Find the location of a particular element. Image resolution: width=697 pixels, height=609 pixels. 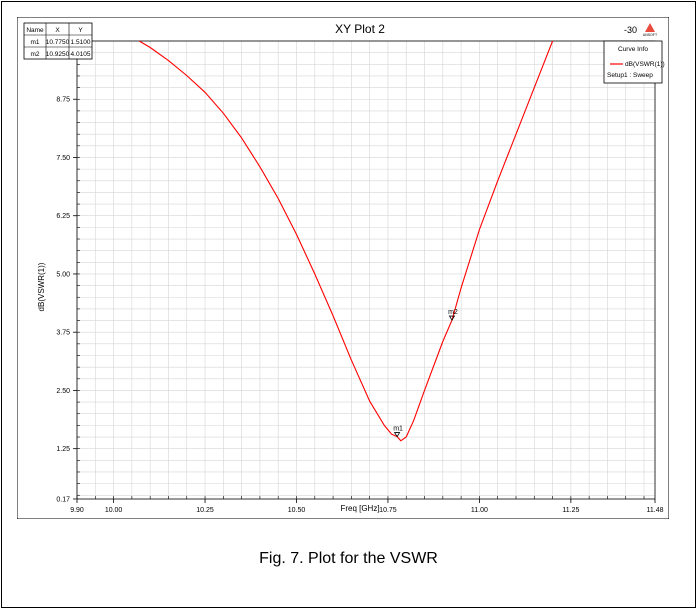

legend-series-label: dB(VSWR(1)) is located at coordinates (645, 64).